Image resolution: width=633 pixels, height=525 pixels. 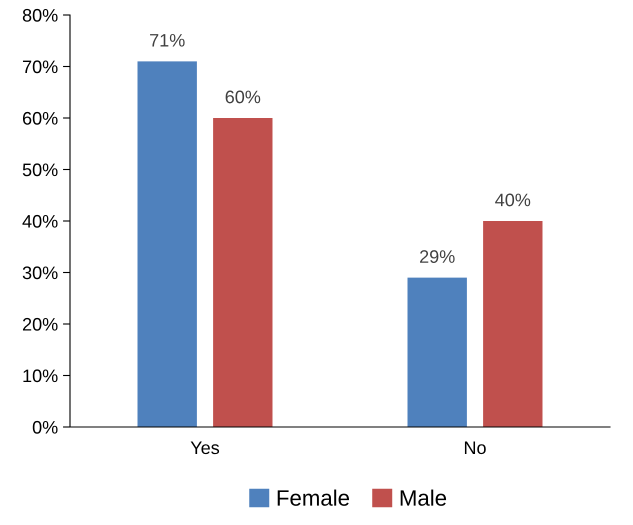 I want to click on y-tick-label: 20%, so click(x=40, y=324).